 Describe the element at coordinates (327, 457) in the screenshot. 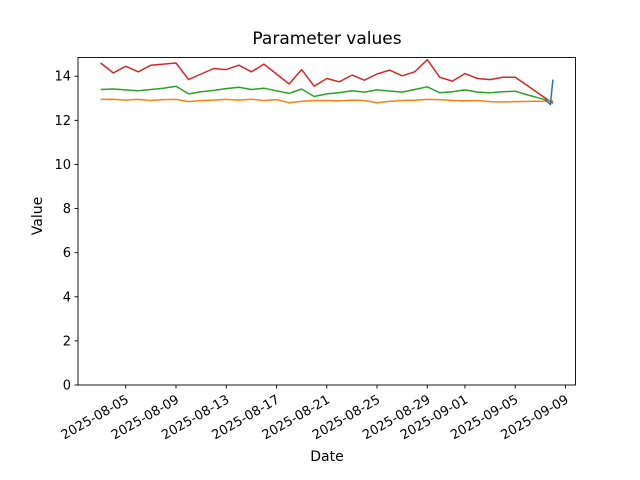

I see `x-axis-label: Date` at that location.